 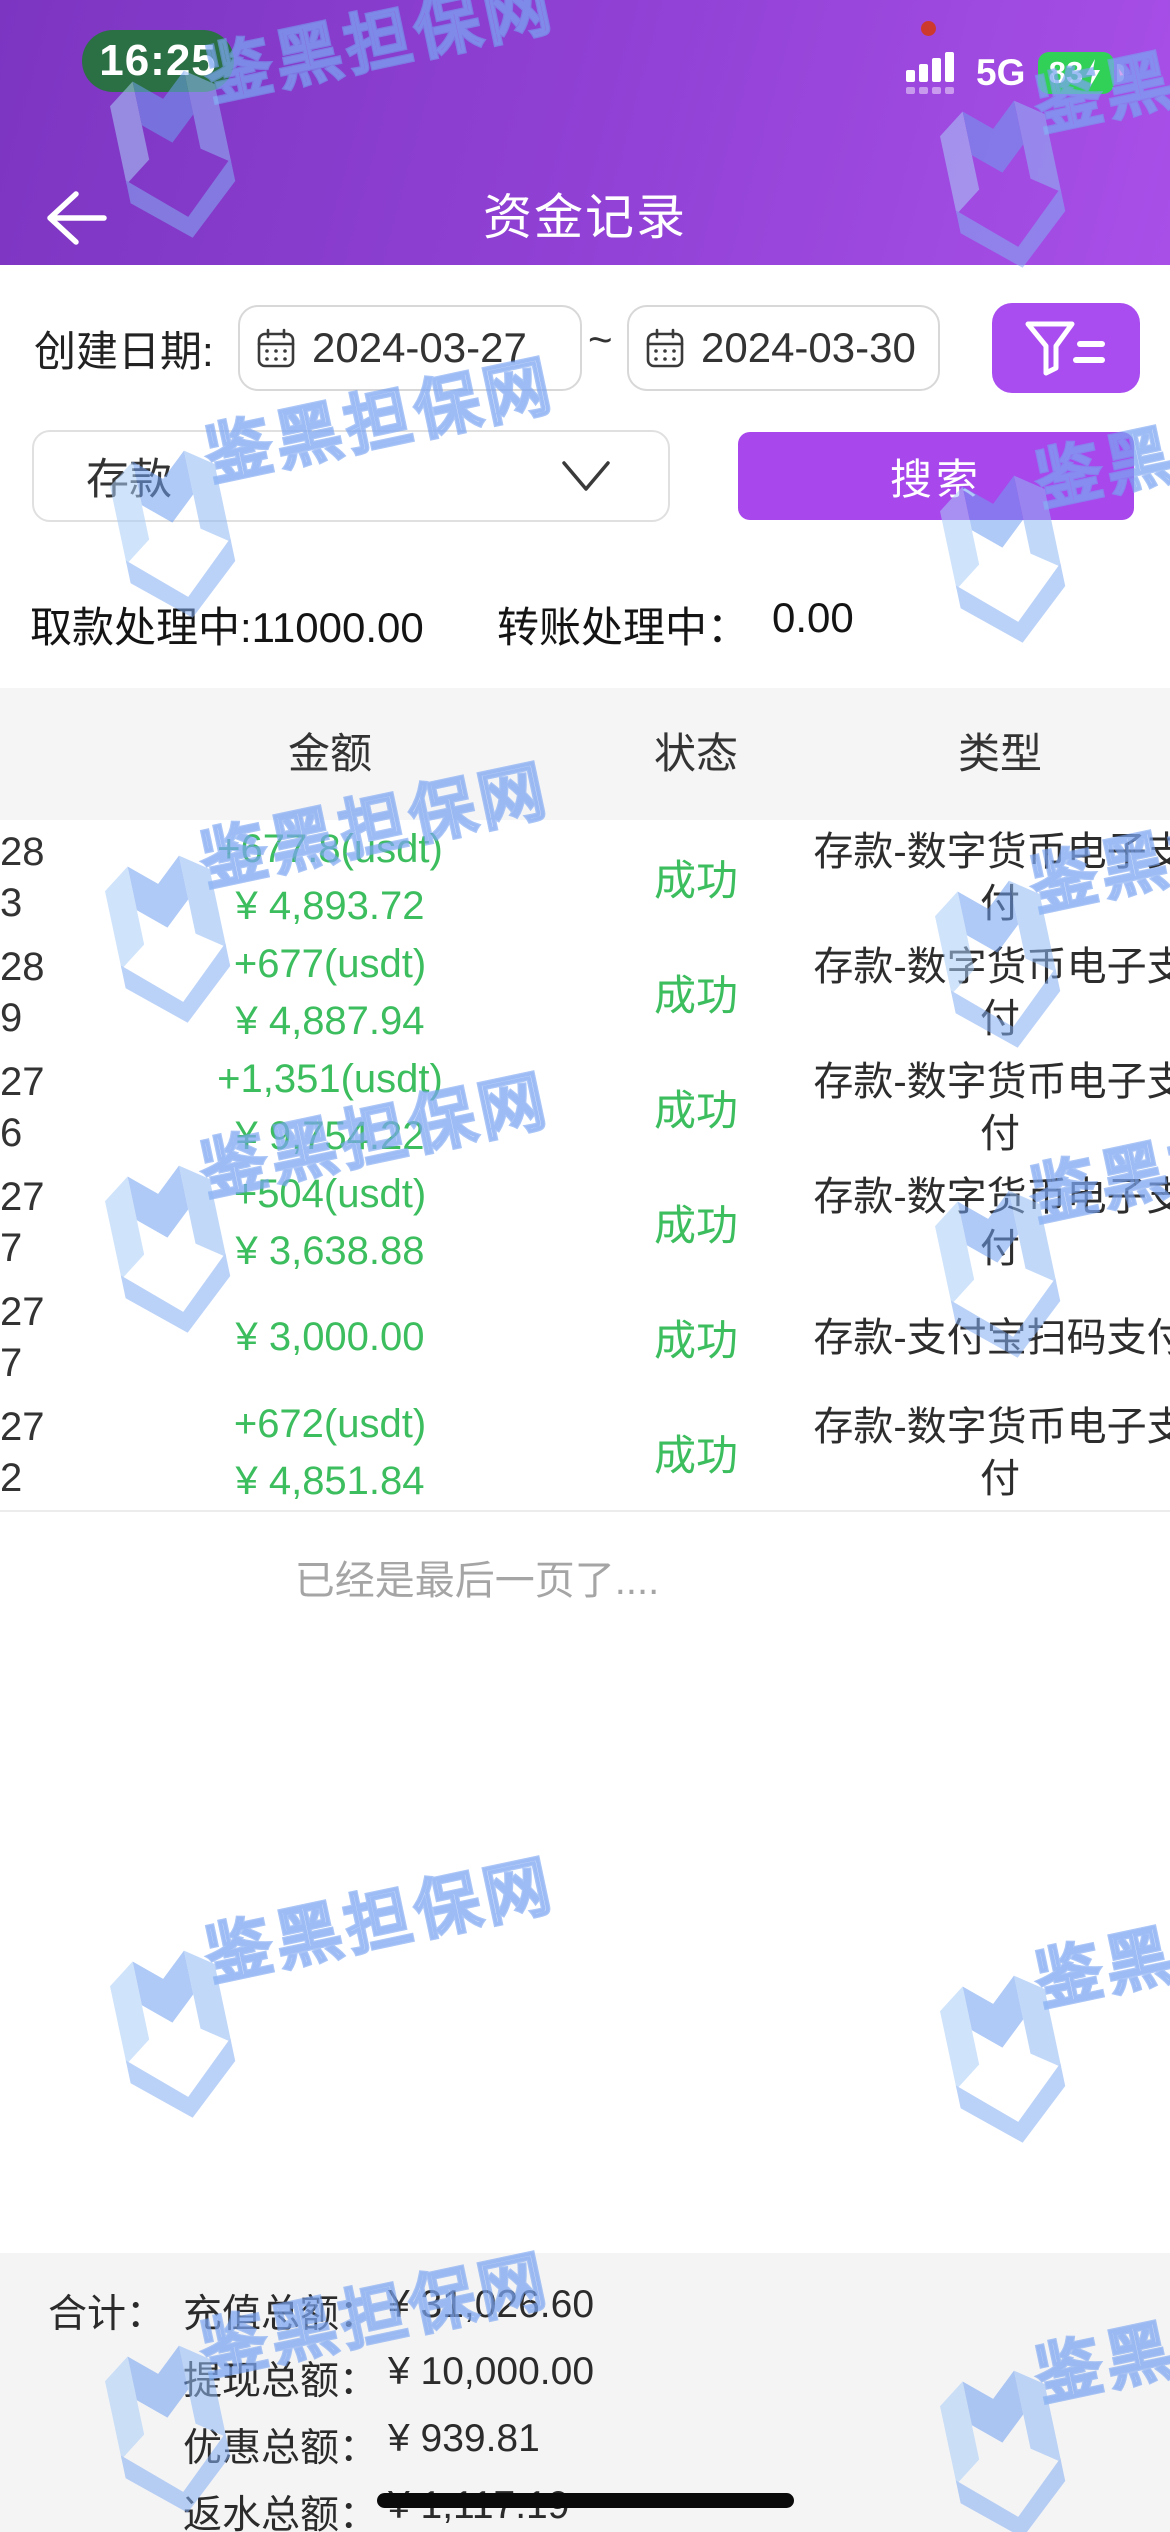 I want to click on cellular-signal-icon, so click(x=930, y=73).